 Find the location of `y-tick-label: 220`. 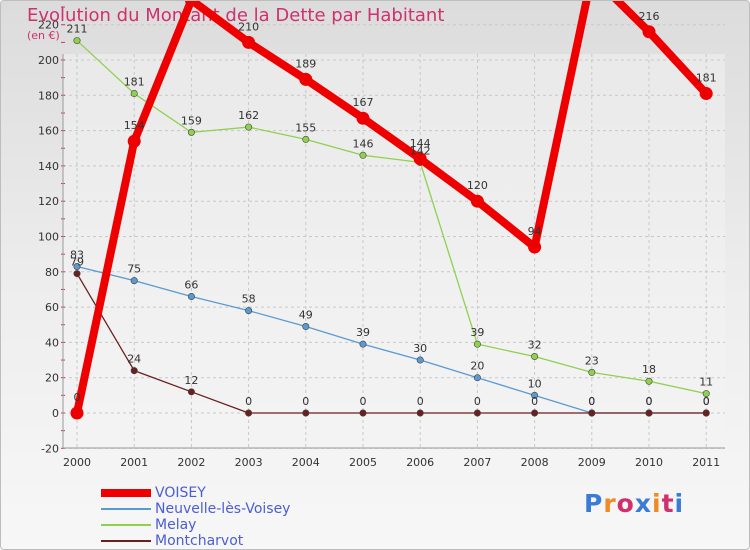

y-tick-label: 220 is located at coordinates (48, 25).